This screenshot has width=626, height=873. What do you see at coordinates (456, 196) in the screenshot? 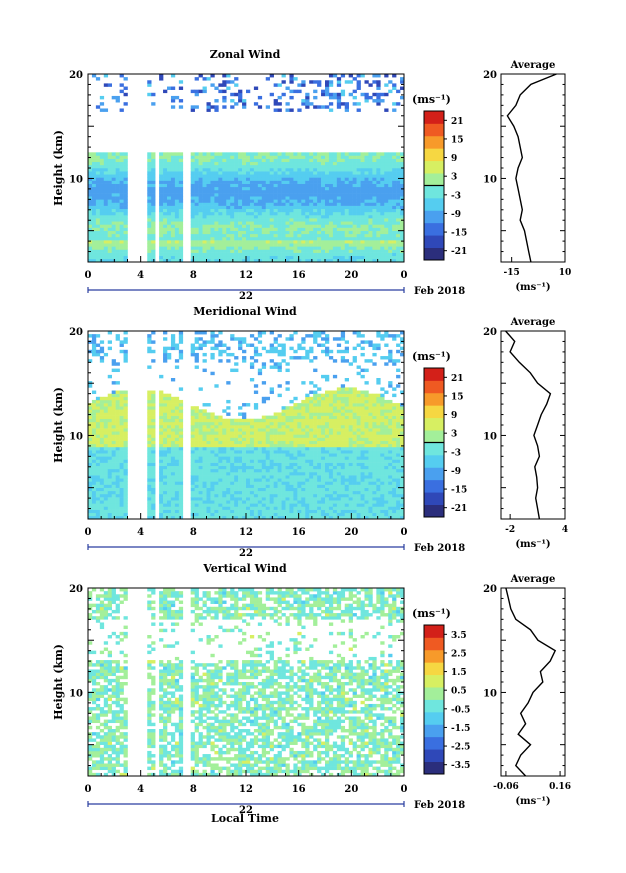
I see `colorbar-tick-label: -3` at bounding box center [456, 196].